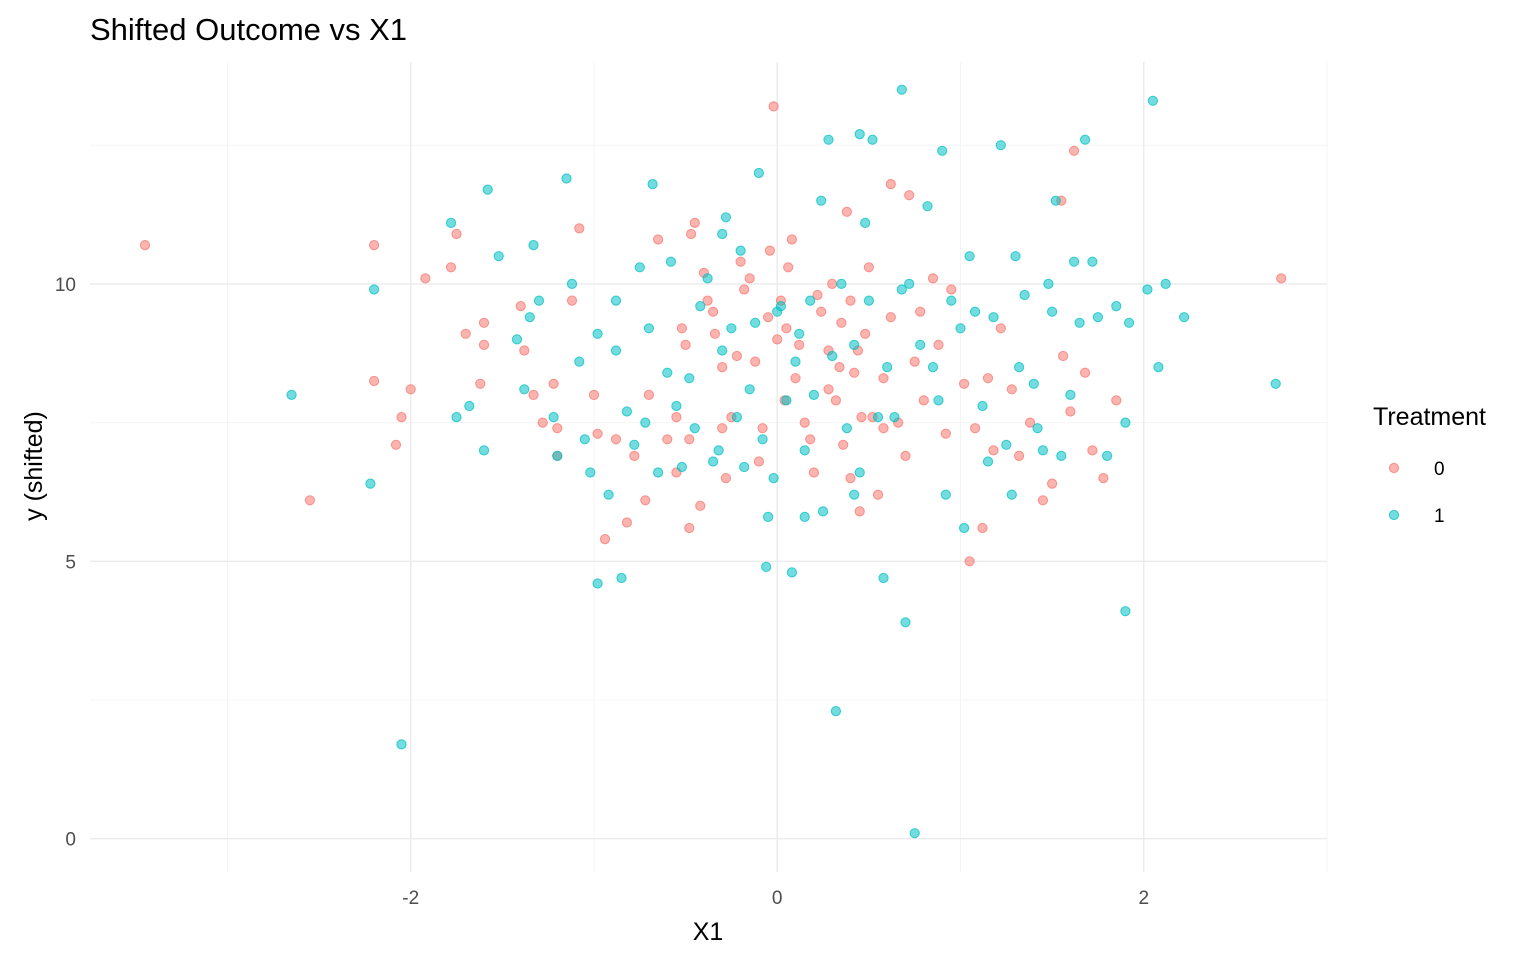 Image resolution: width=1536 pixels, height=960 pixels. I want to click on x-tick-label: 2, so click(1143, 898).